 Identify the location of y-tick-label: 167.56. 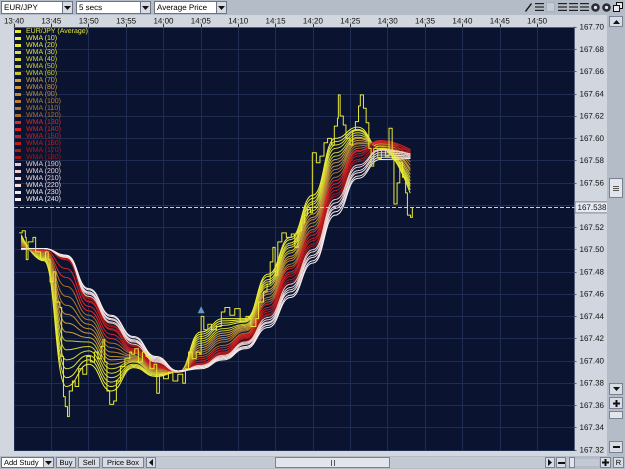
(592, 183).